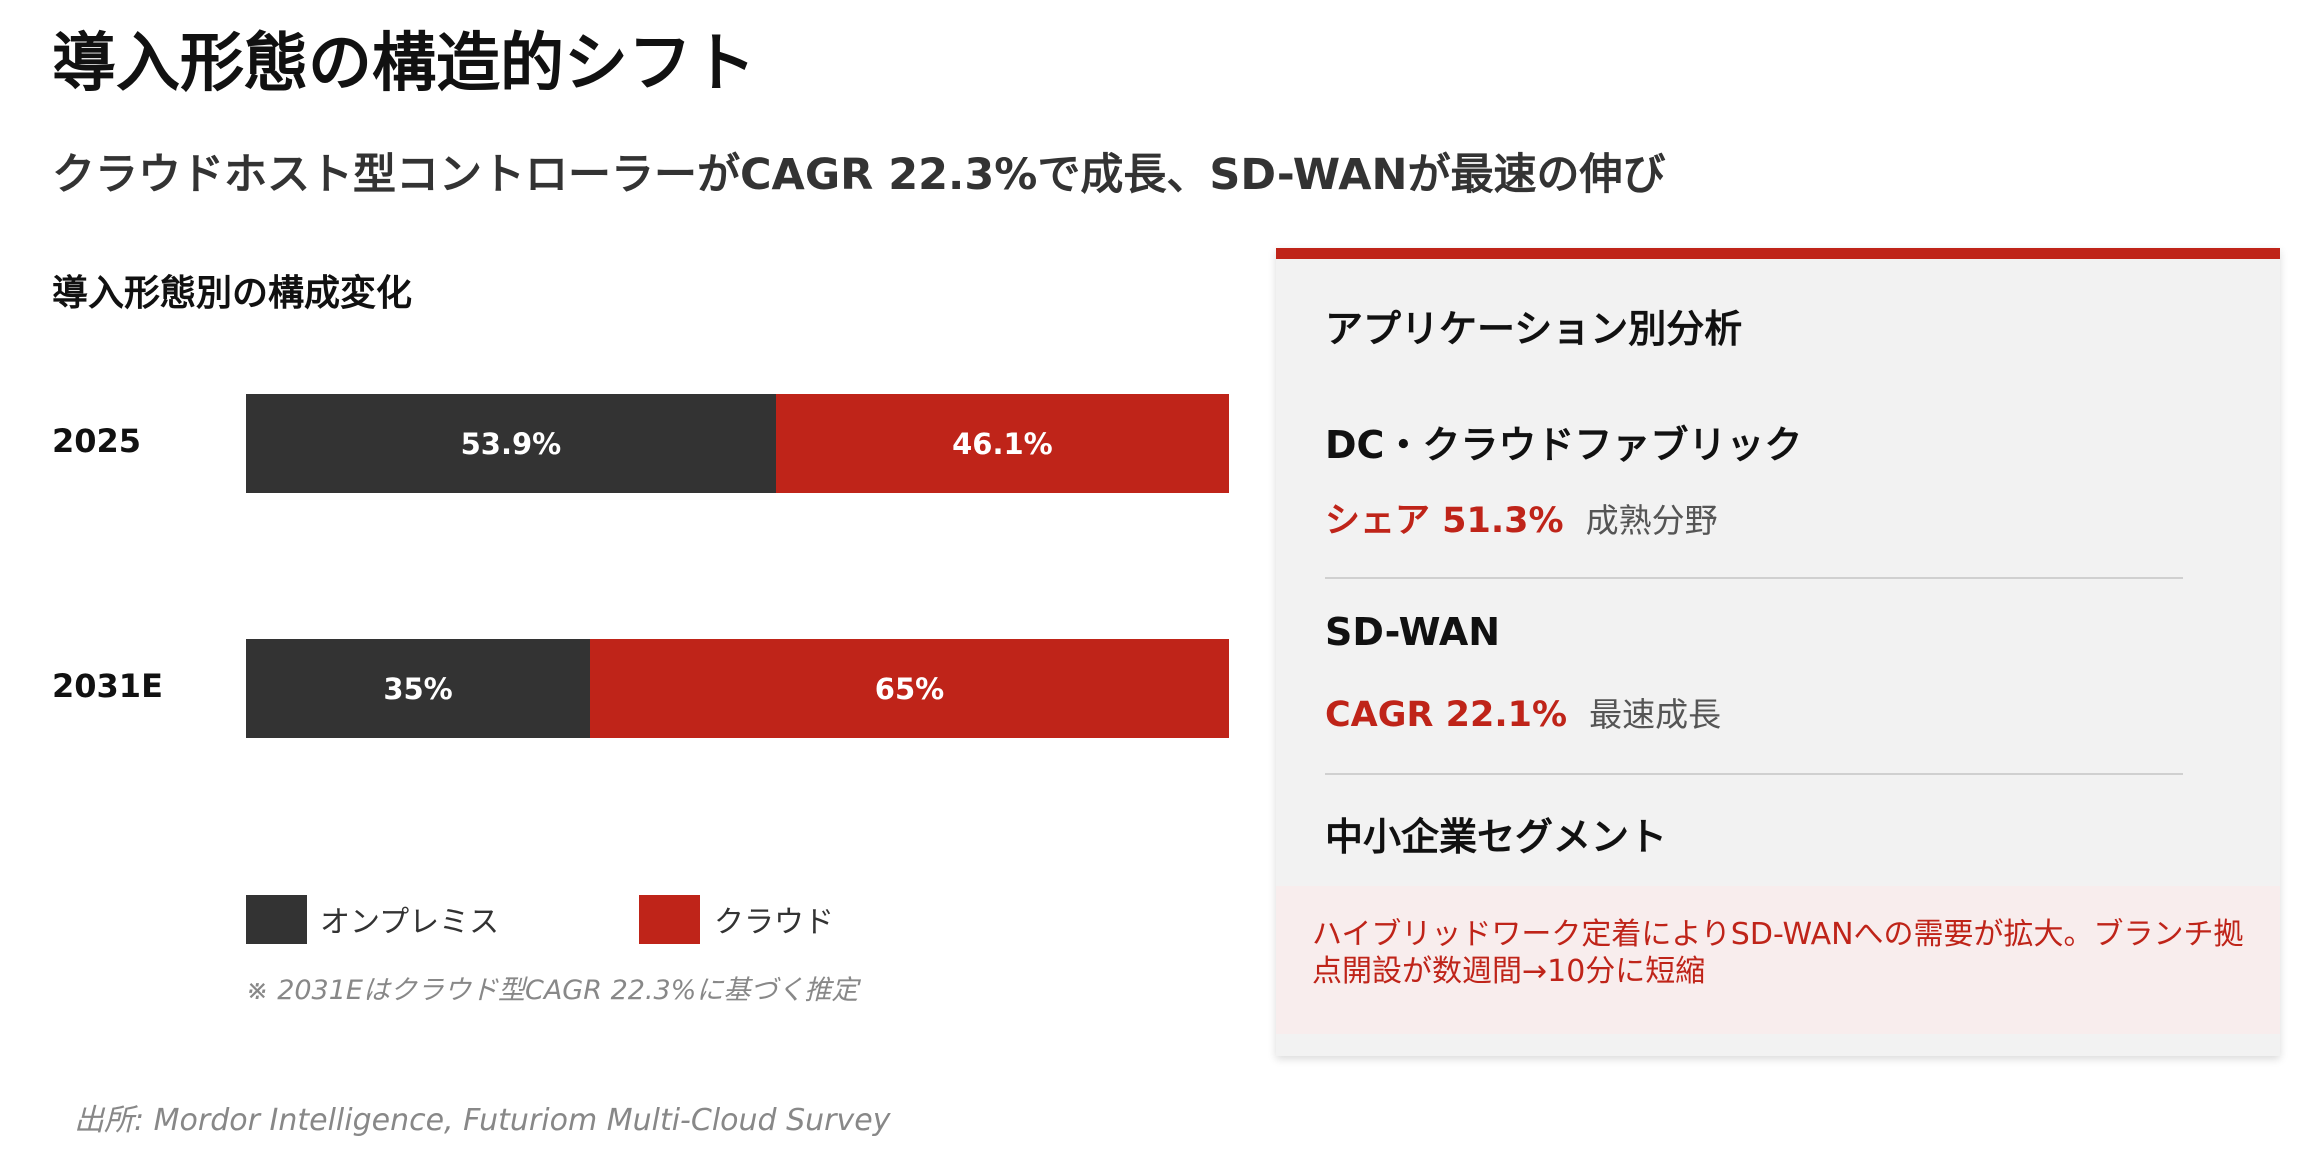 Image resolution: width=2312 pixels, height=1164 pixels. I want to click on stat-value: CAGR 22.1%, so click(1446, 715).